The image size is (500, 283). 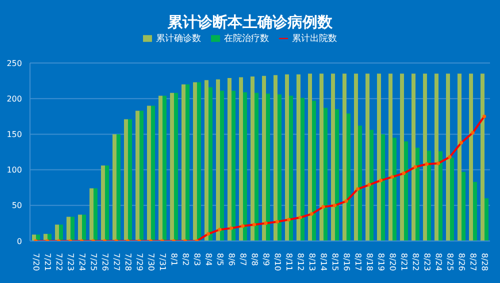 I want to click on x-tick-label: 7/27, so click(x=117, y=262).